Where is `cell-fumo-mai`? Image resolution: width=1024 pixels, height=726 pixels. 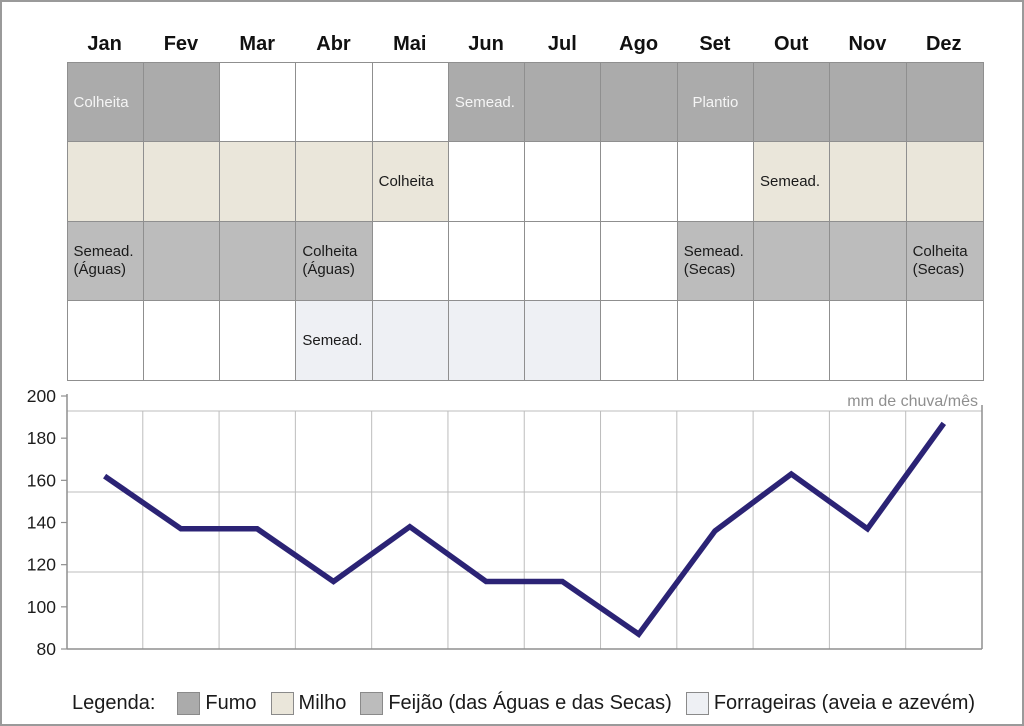
cell-fumo-mai is located at coordinates (410, 103).